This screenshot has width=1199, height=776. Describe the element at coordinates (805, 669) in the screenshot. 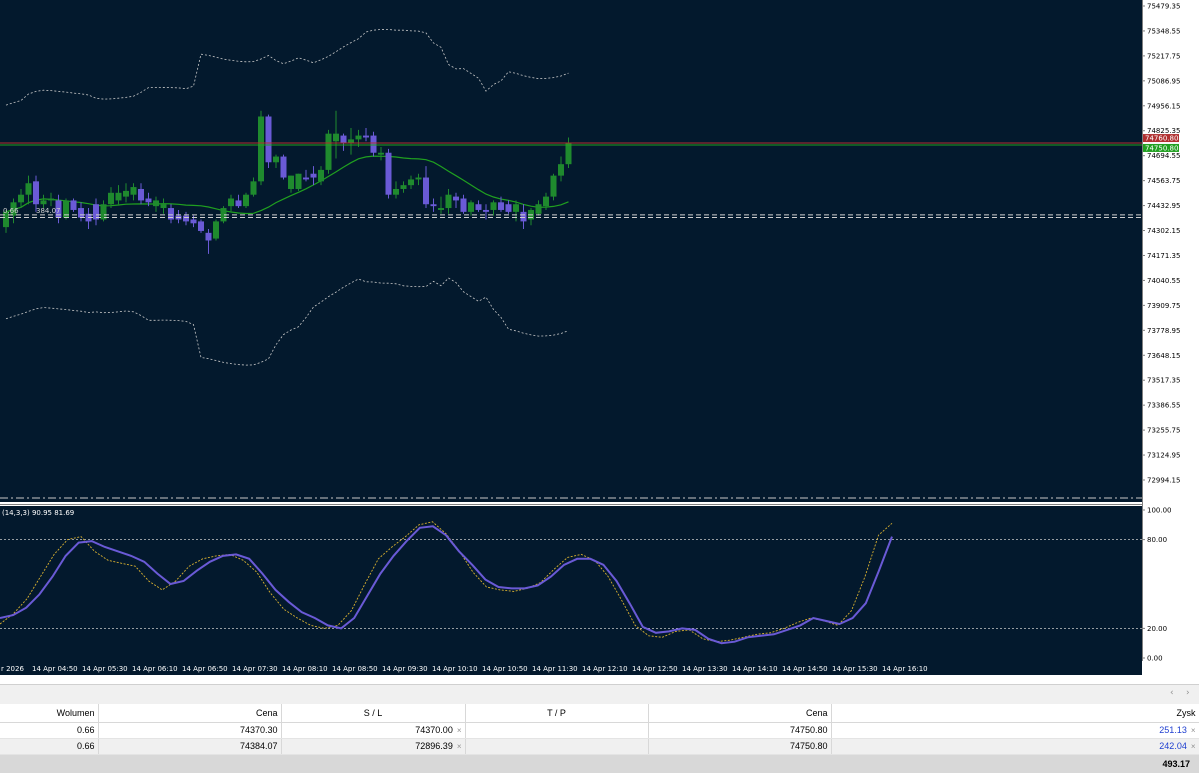

I see `time-axis-label: 14 Apr 14:50` at that location.